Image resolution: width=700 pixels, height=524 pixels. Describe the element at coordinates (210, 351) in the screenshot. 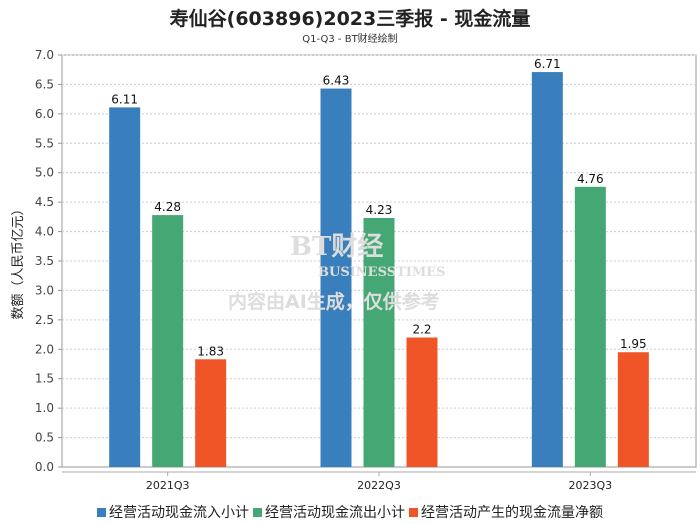

I see `data-label: 1.83` at that location.